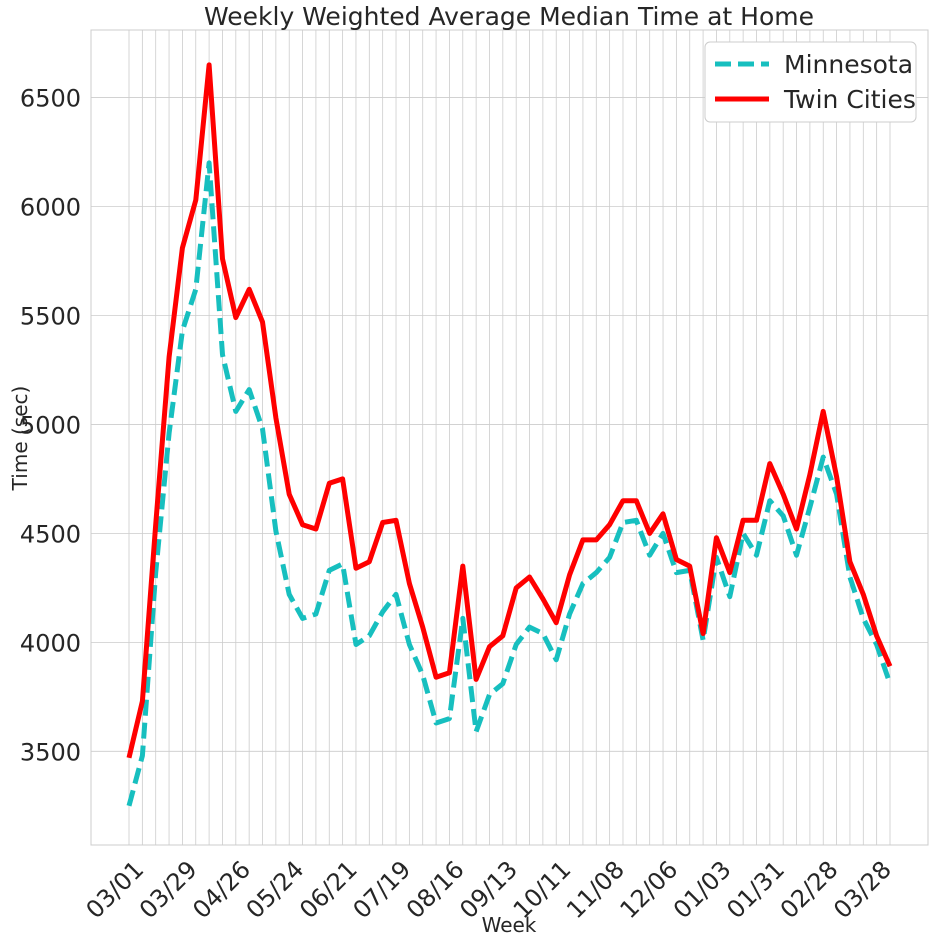 Image resolution: width=934 pixels, height=942 pixels. Describe the element at coordinates (168, 889) in the screenshot. I see `x-tick-label: 03/29` at that location.